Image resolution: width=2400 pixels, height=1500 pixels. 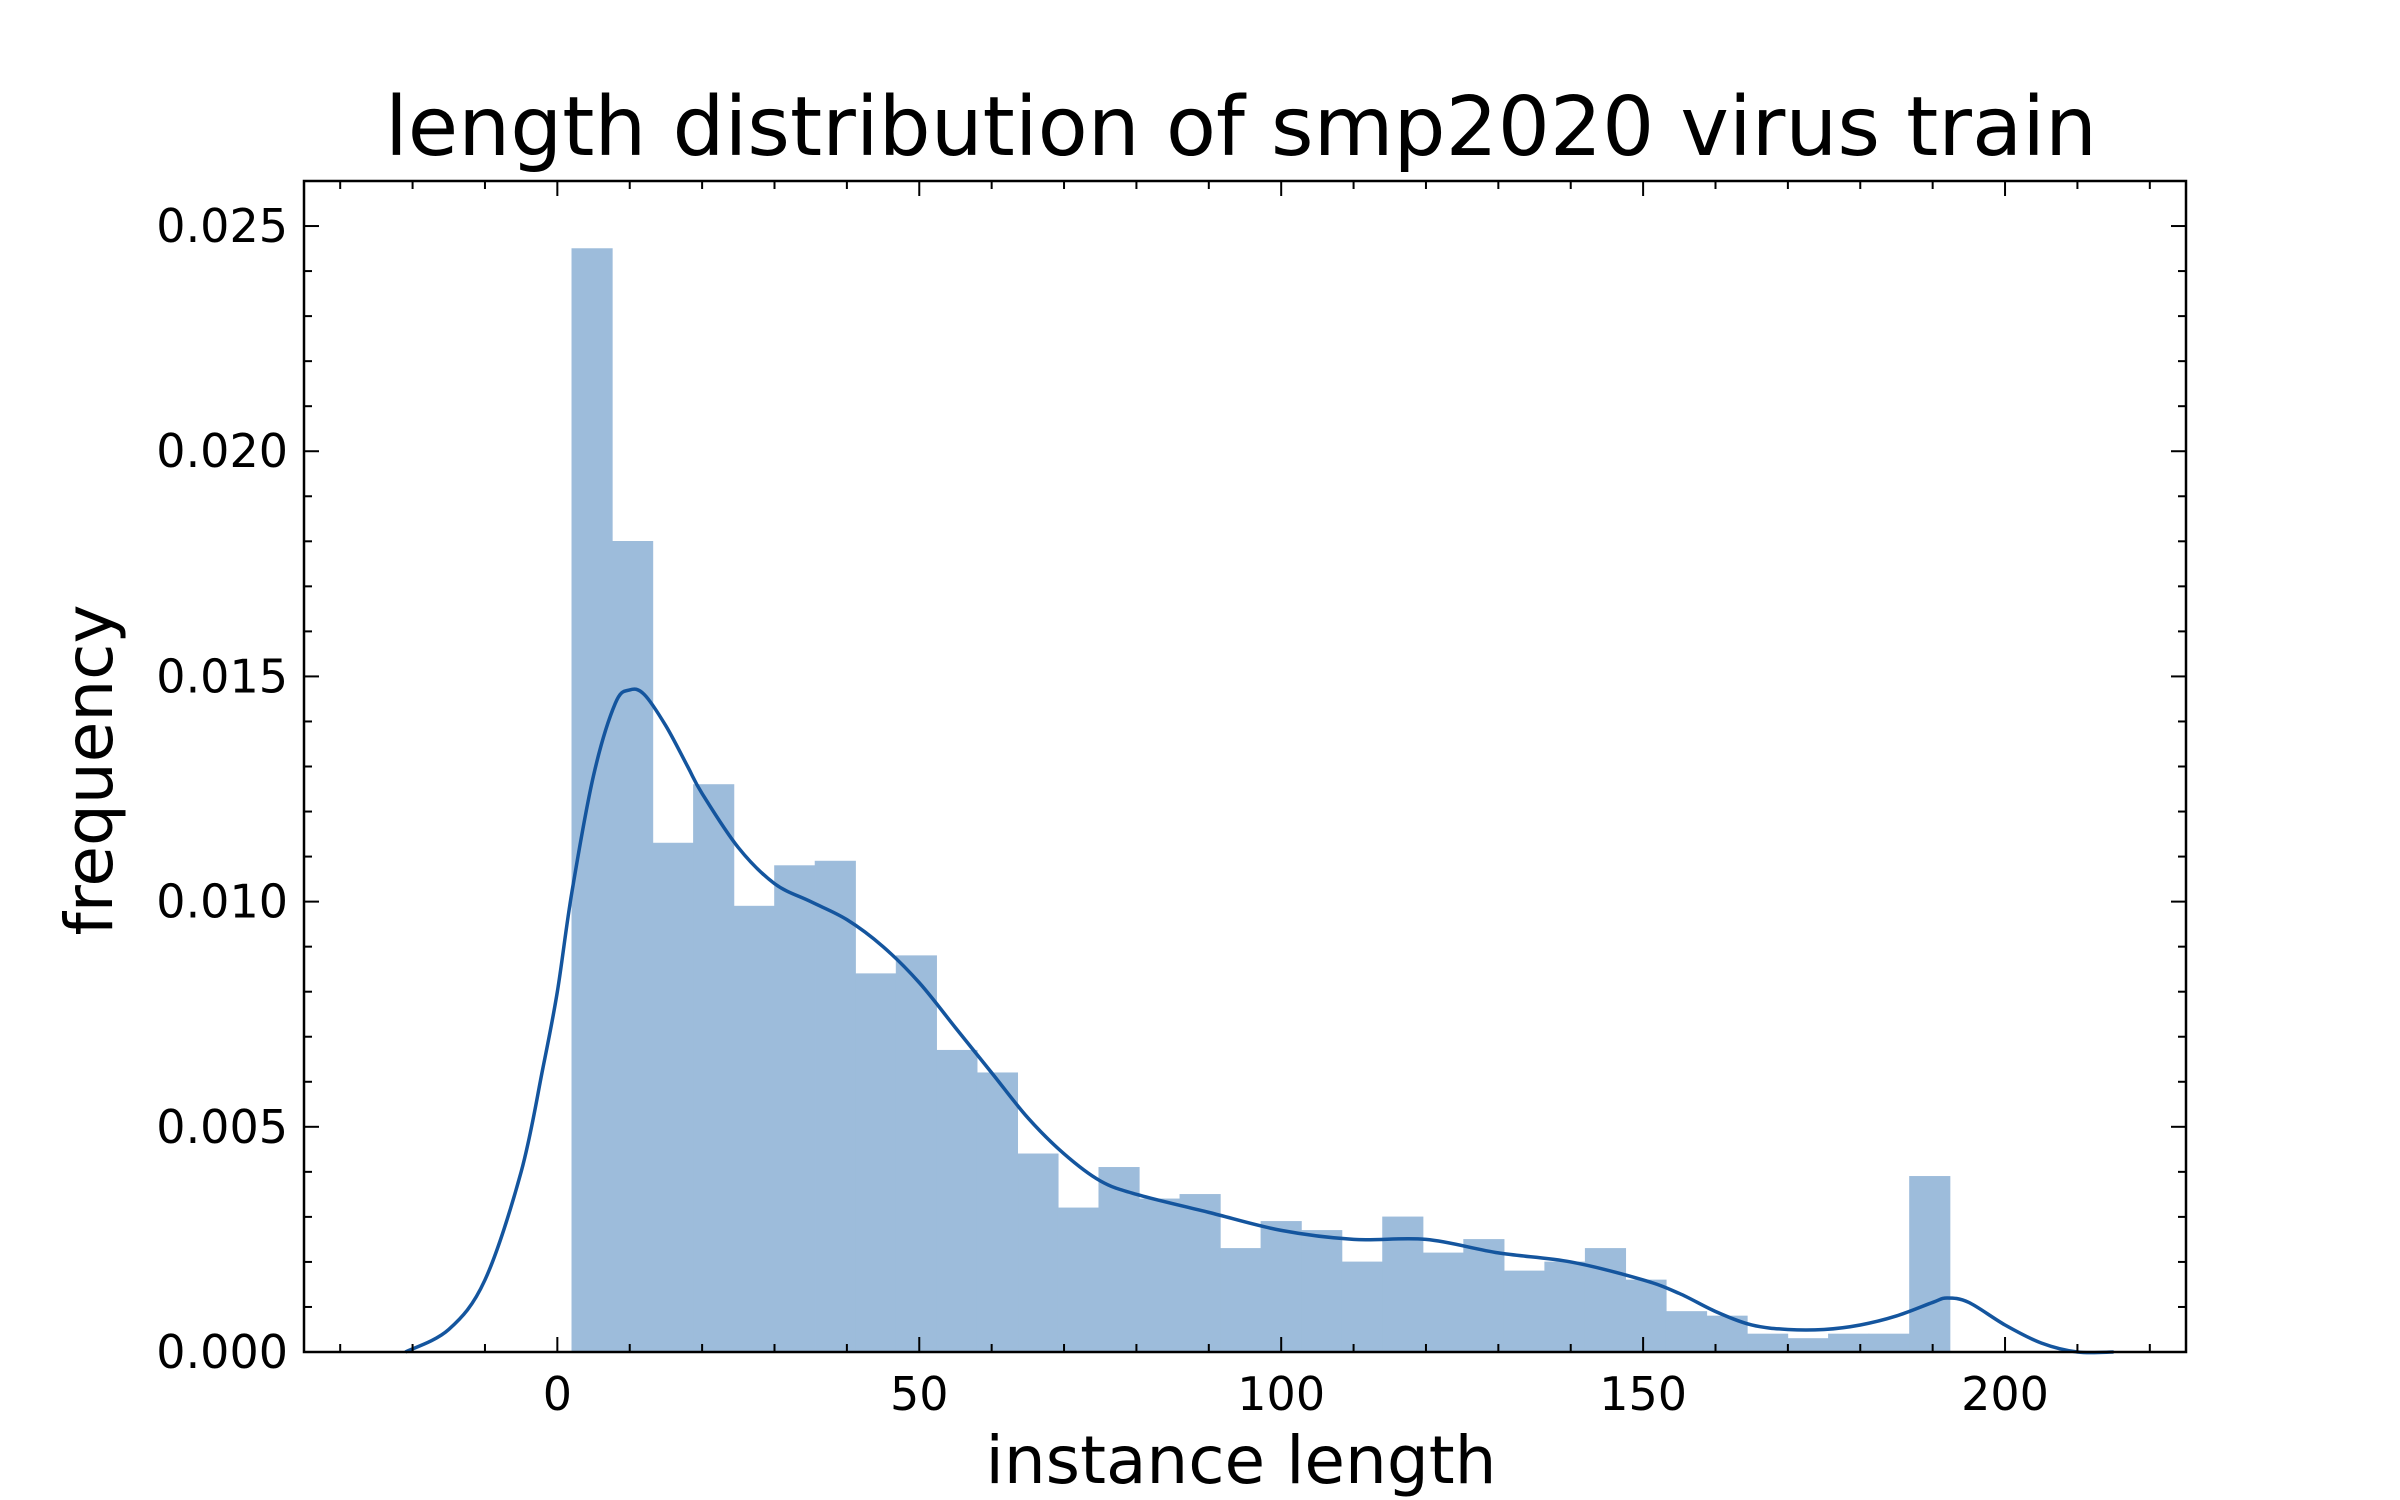 What do you see at coordinates (1643, 1394) in the screenshot?
I see `x-tick-label: 150` at bounding box center [1643, 1394].